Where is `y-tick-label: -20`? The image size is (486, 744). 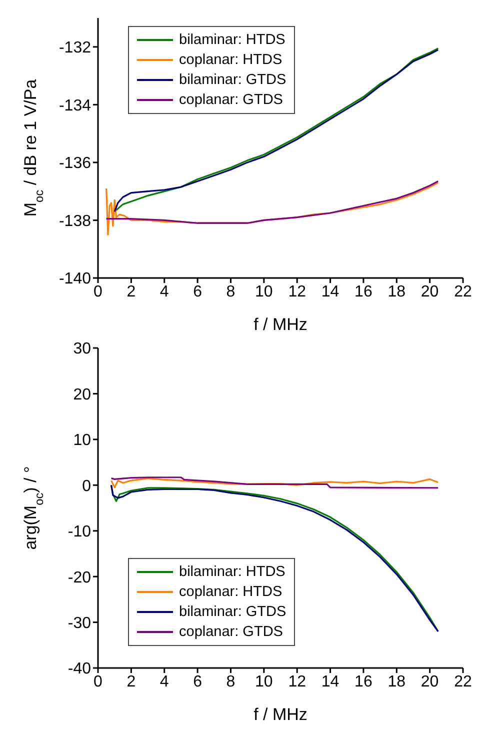 y-tick-label: -20 is located at coordinates (80, 577).